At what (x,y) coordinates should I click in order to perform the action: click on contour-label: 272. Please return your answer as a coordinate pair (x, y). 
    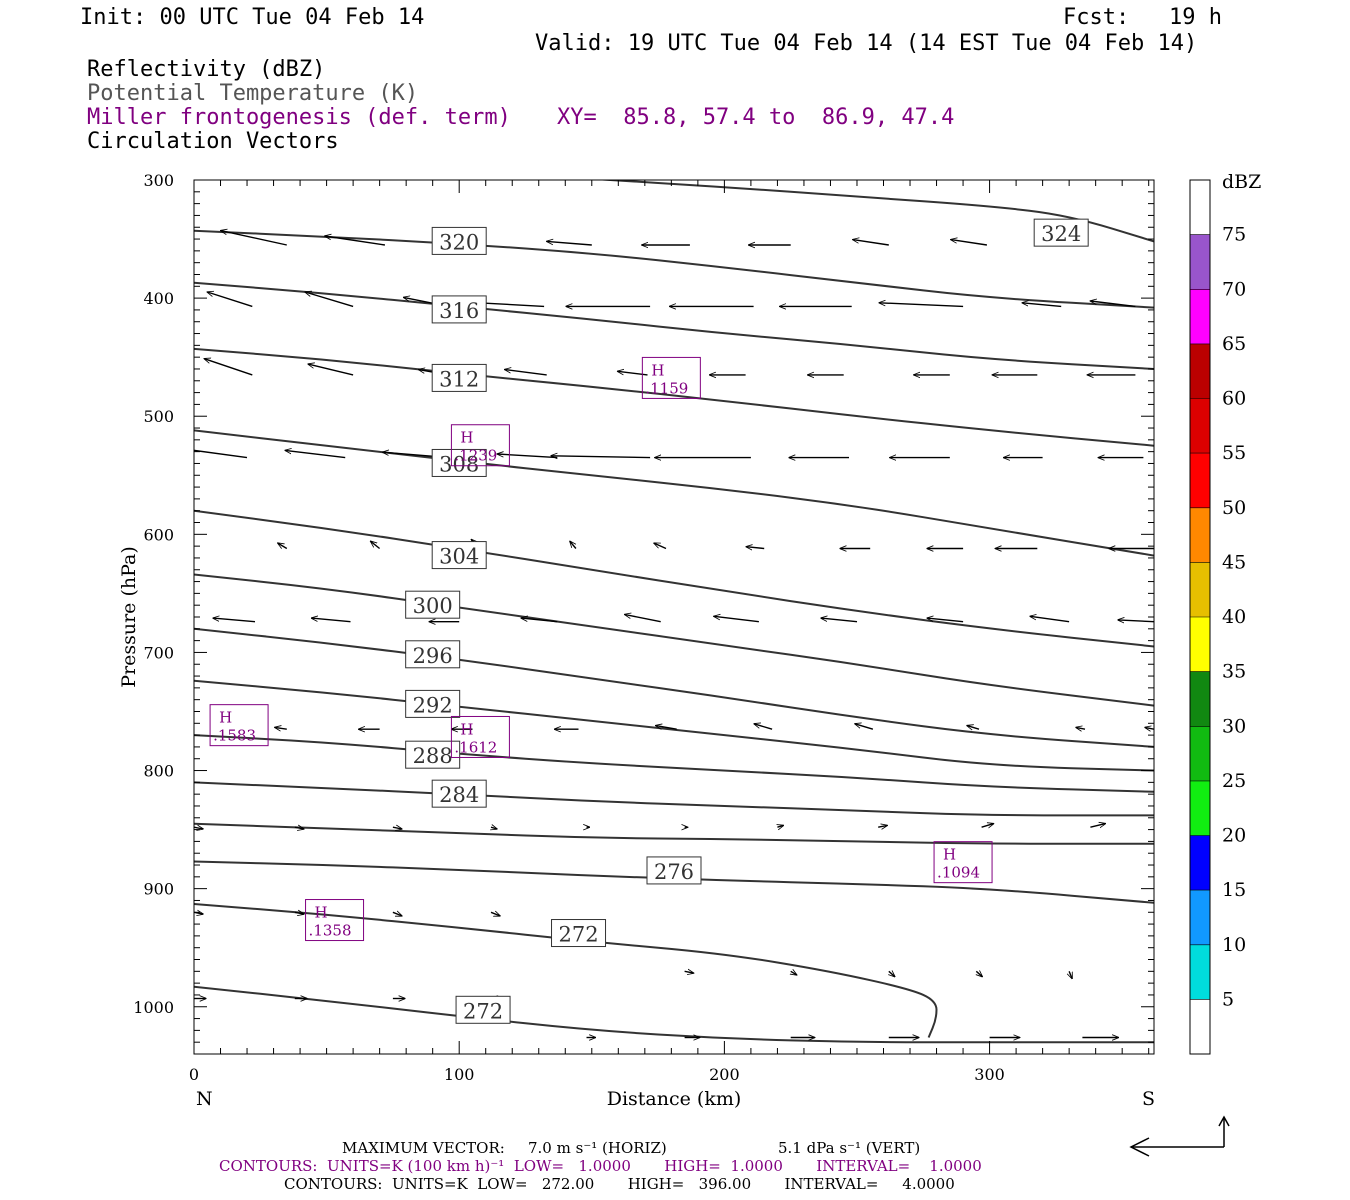
    Looking at the image, I should click on (578, 935).